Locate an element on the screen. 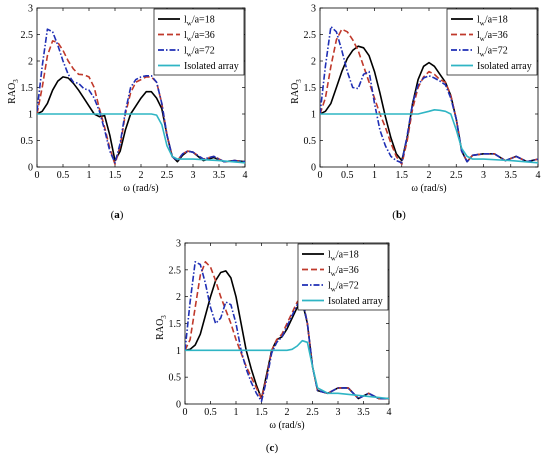 This screenshot has height=463, width=550. panel-caption-c: (c) is located at coordinates (272, 448).